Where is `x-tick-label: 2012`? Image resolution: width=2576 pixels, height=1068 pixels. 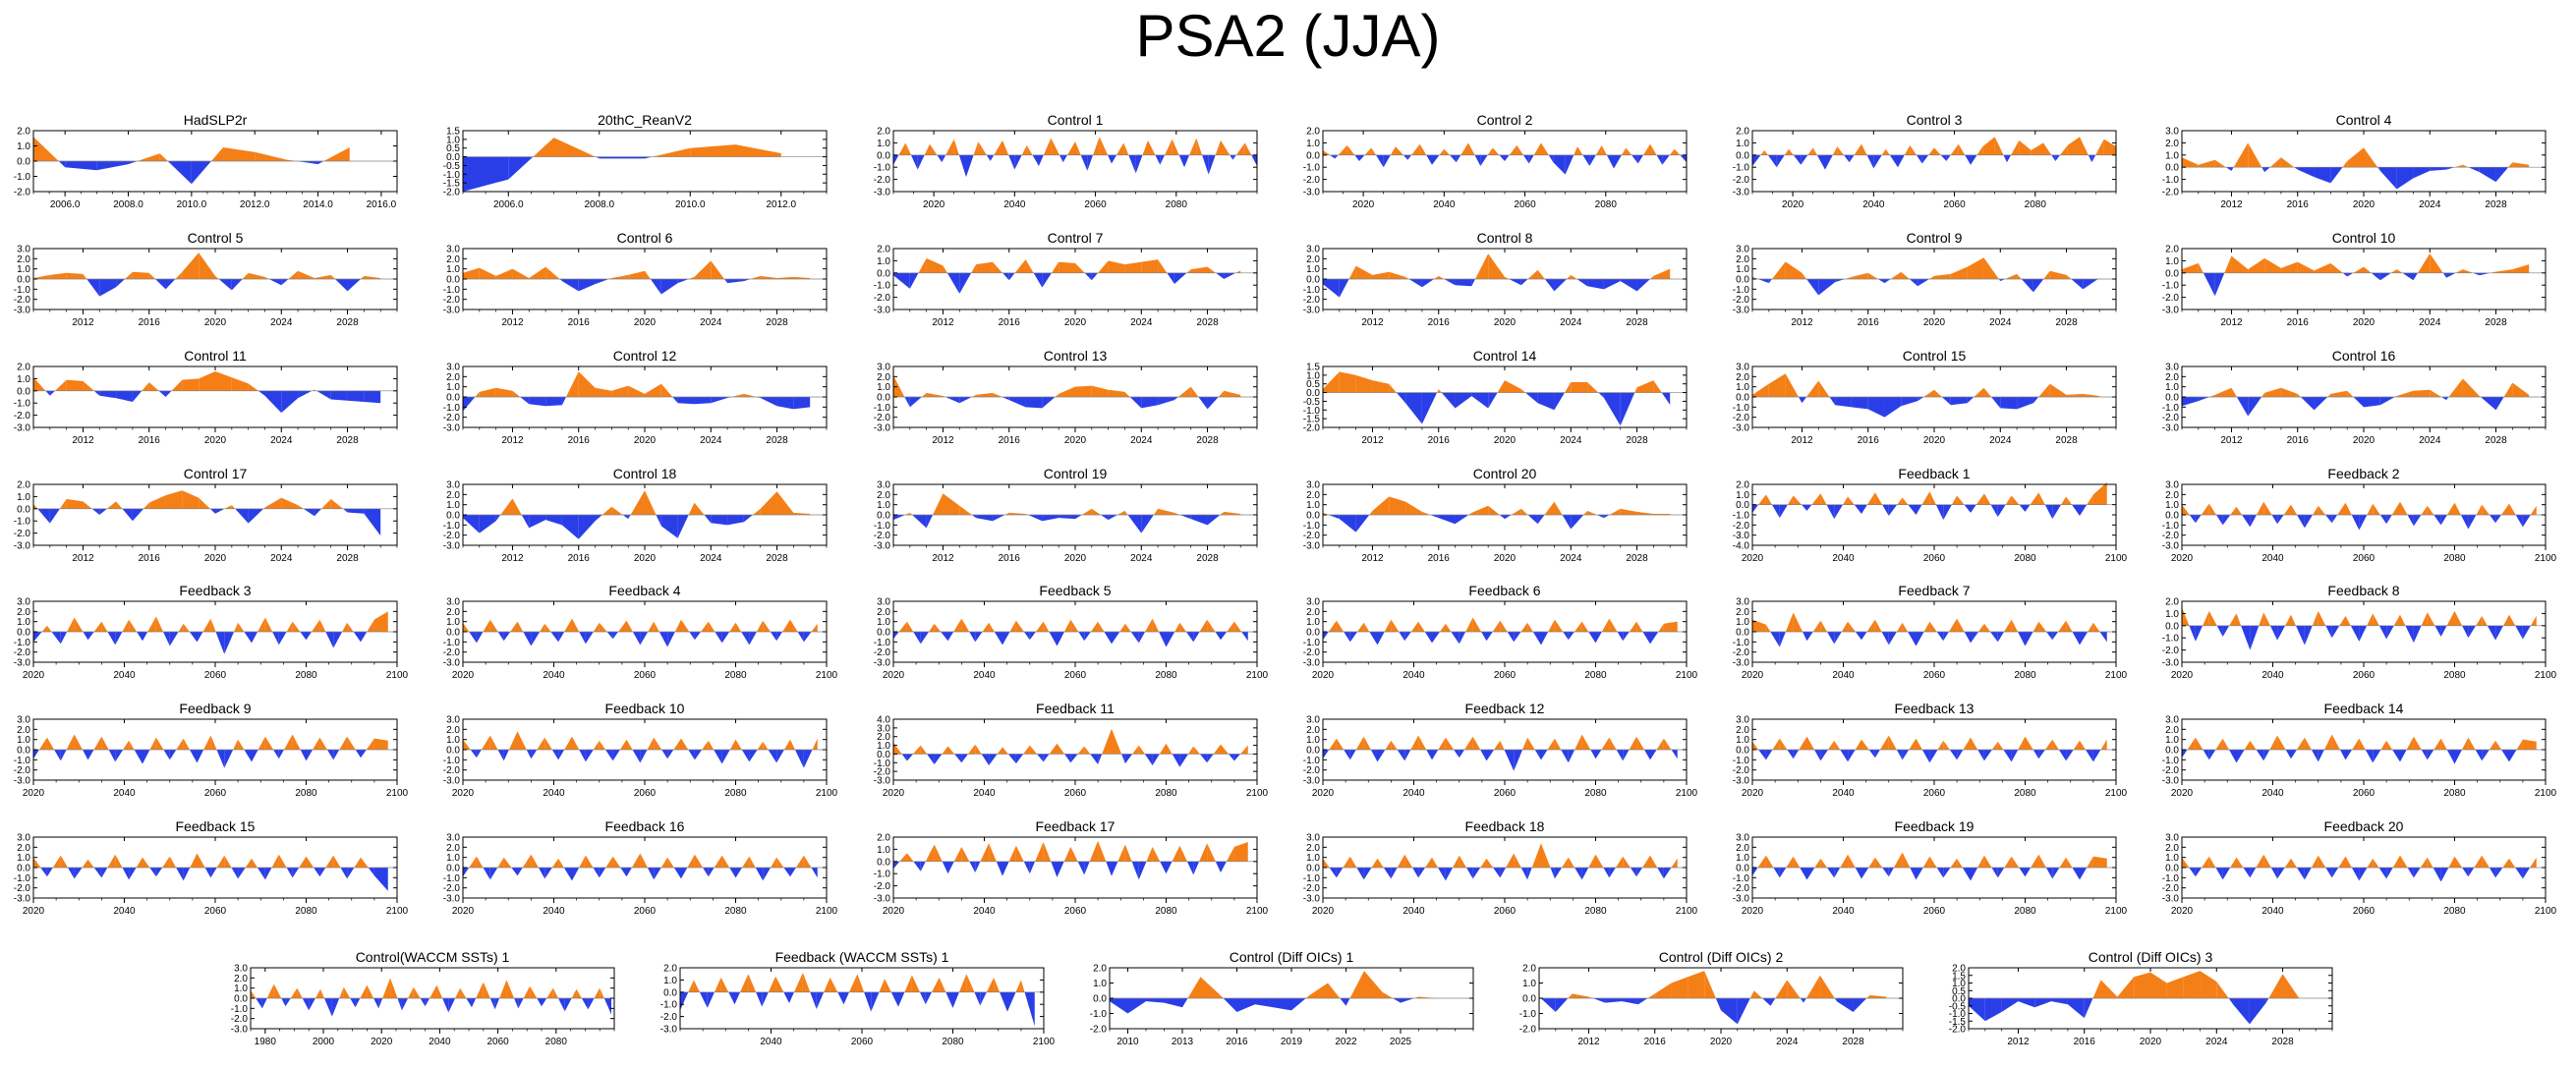 x-tick-label: 2012 is located at coordinates (83, 323).